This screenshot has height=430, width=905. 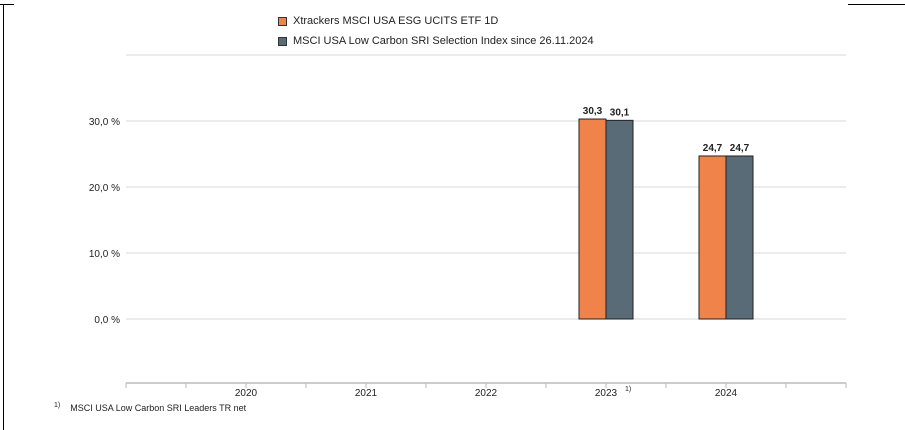 I want to click on frame-top-left, so click(x=7, y=4).